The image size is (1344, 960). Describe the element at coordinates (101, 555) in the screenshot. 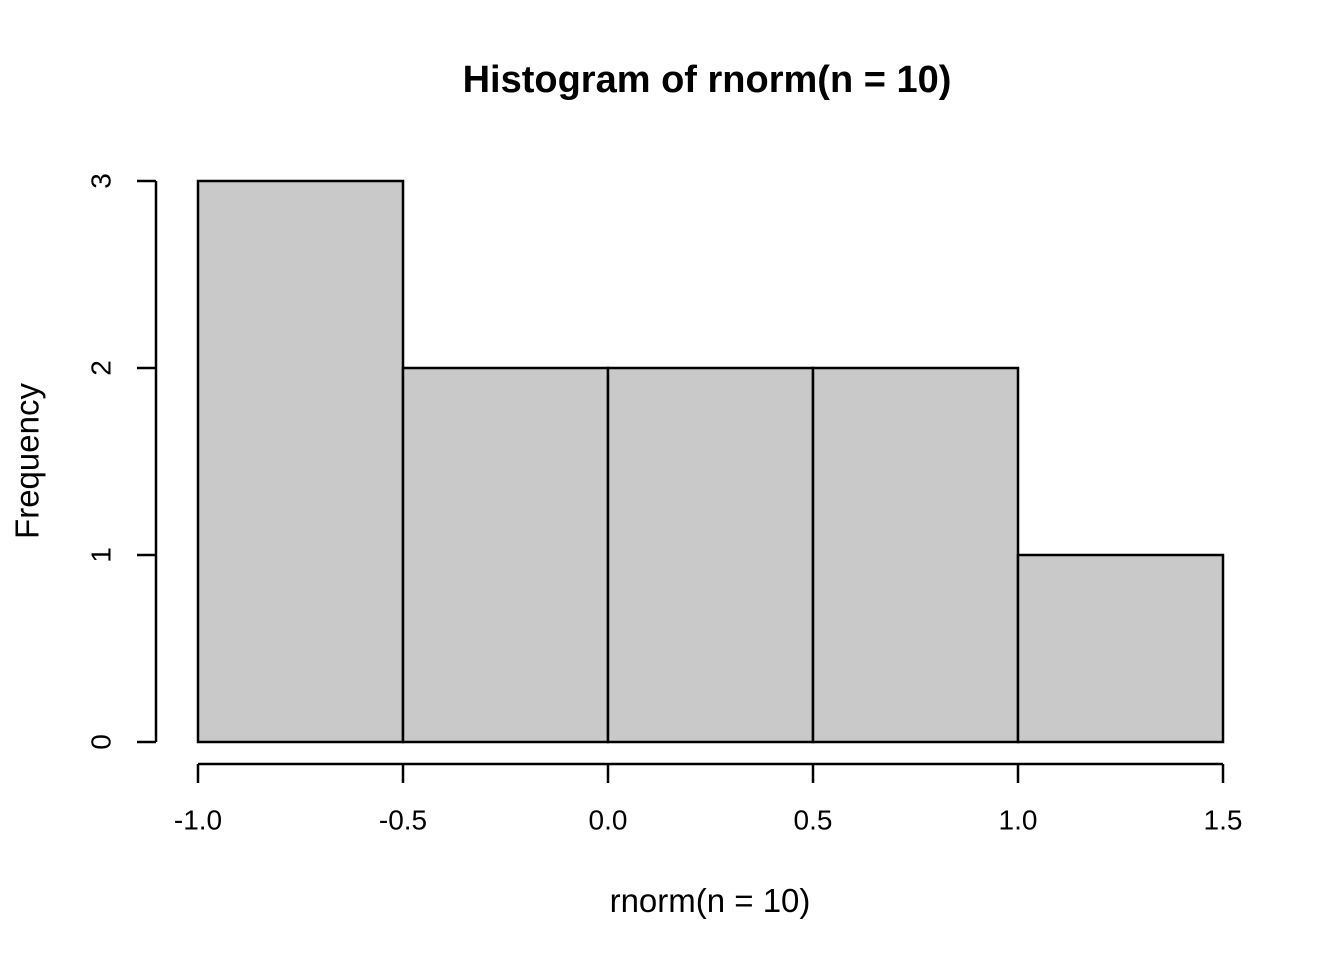

I see `y-tick-label: 1` at that location.